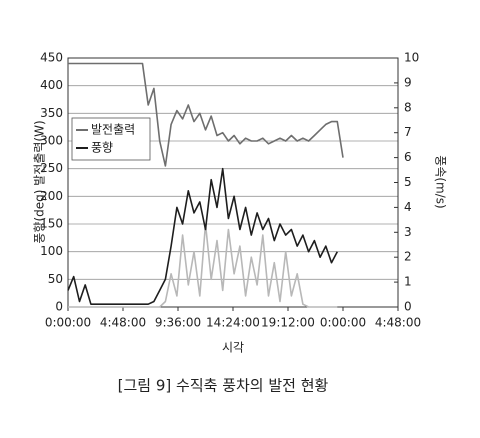 The width and height of the screenshot is (480, 438). What do you see at coordinates (408, 282) in the screenshot?
I see `y2-tick-label: 1` at bounding box center [408, 282].